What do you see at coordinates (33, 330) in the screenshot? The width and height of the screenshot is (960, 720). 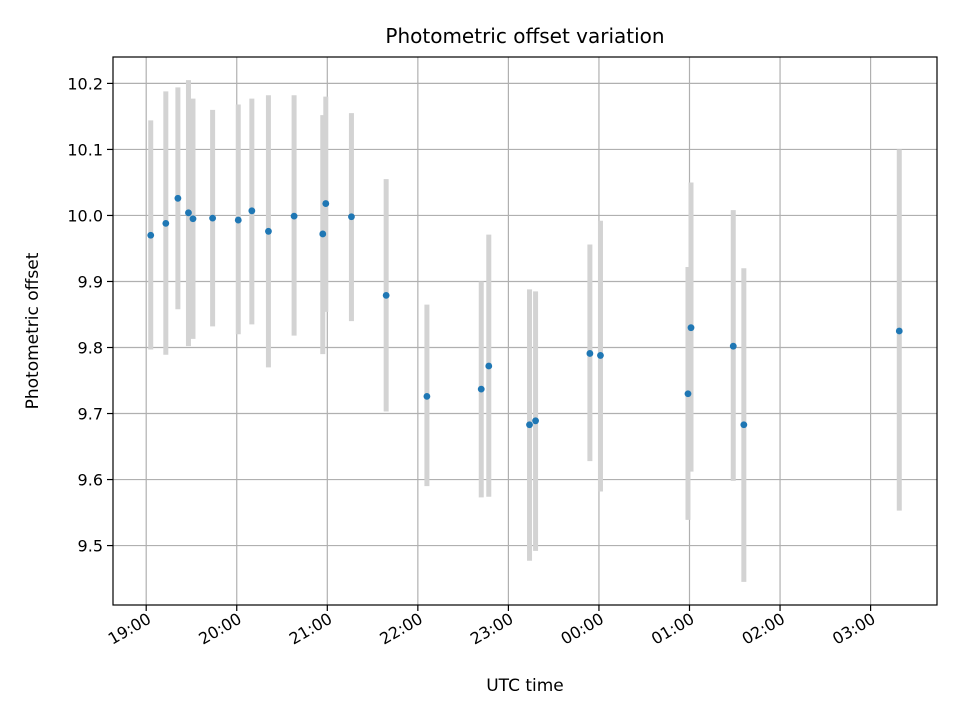 I see `y-axis-title: Photometric offset` at bounding box center [33, 330].